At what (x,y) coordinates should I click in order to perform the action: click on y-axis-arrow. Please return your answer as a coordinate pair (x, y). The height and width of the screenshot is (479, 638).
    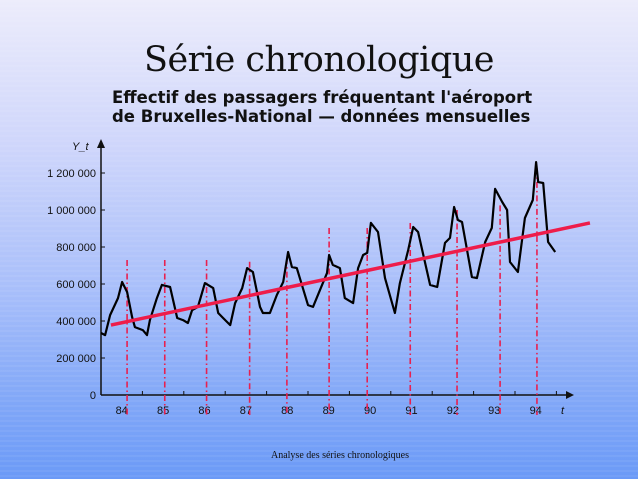
    Looking at the image, I should click on (101, 143).